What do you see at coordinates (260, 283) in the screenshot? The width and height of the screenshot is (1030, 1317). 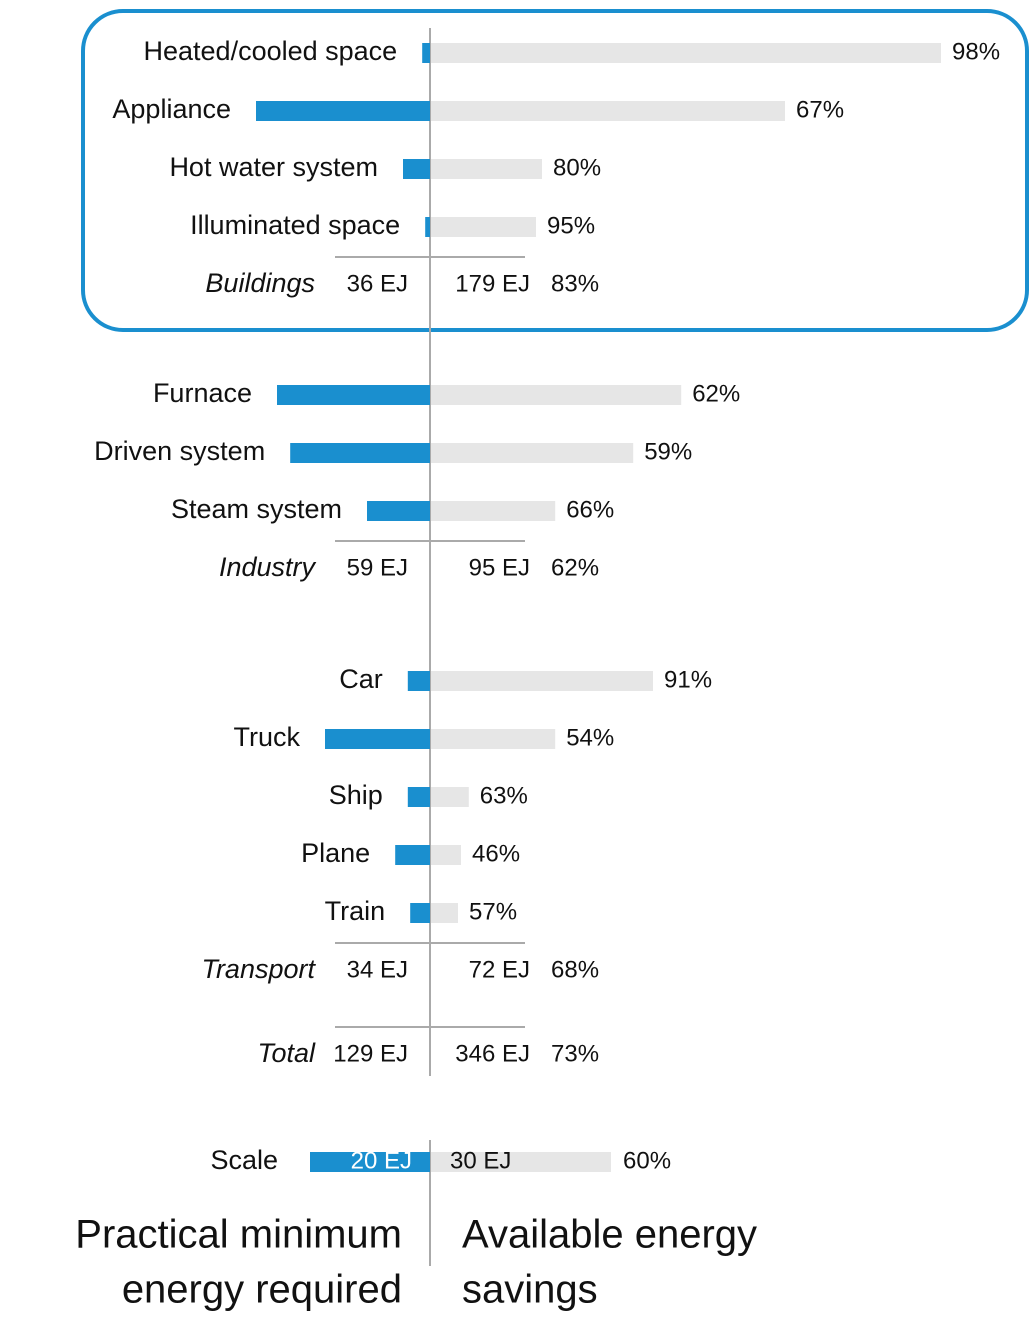 I see `group-name: Buildings` at bounding box center [260, 283].